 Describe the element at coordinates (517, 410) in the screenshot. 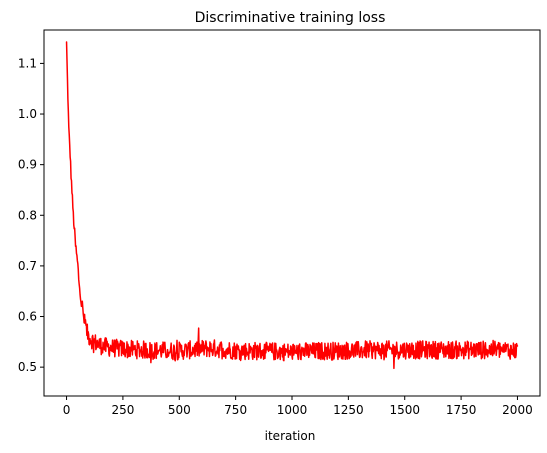

I see `x-tick-label: 2000` at that location.